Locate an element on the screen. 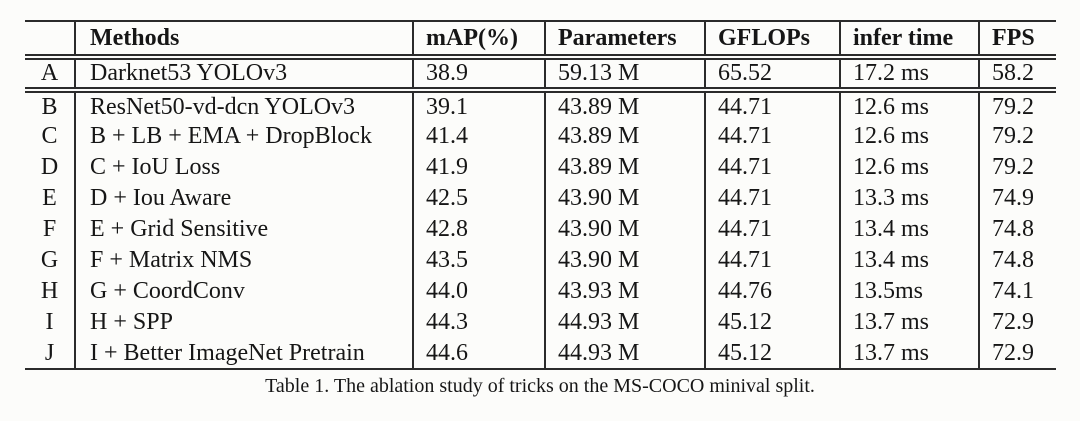  cell-id: G is located at coordinates (49, 260).